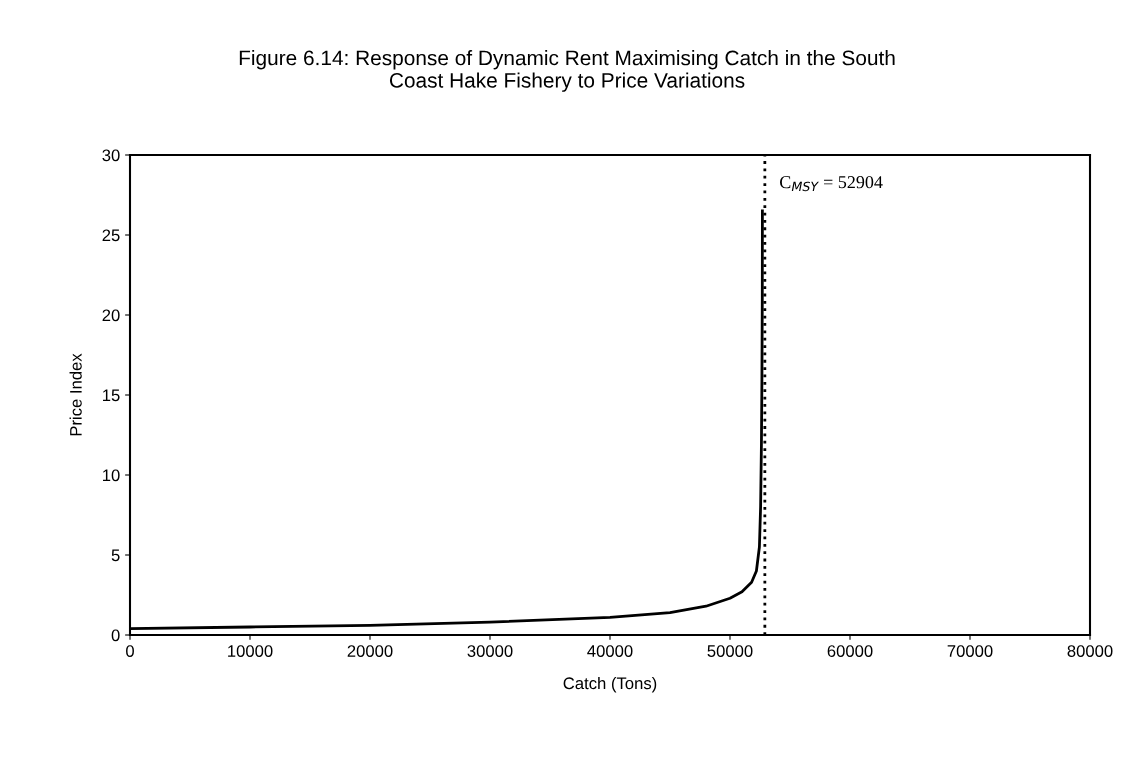 The height and width of the screenshot is (769, 1134). I want to click on y-tick-label: 25, so click(111, 235).